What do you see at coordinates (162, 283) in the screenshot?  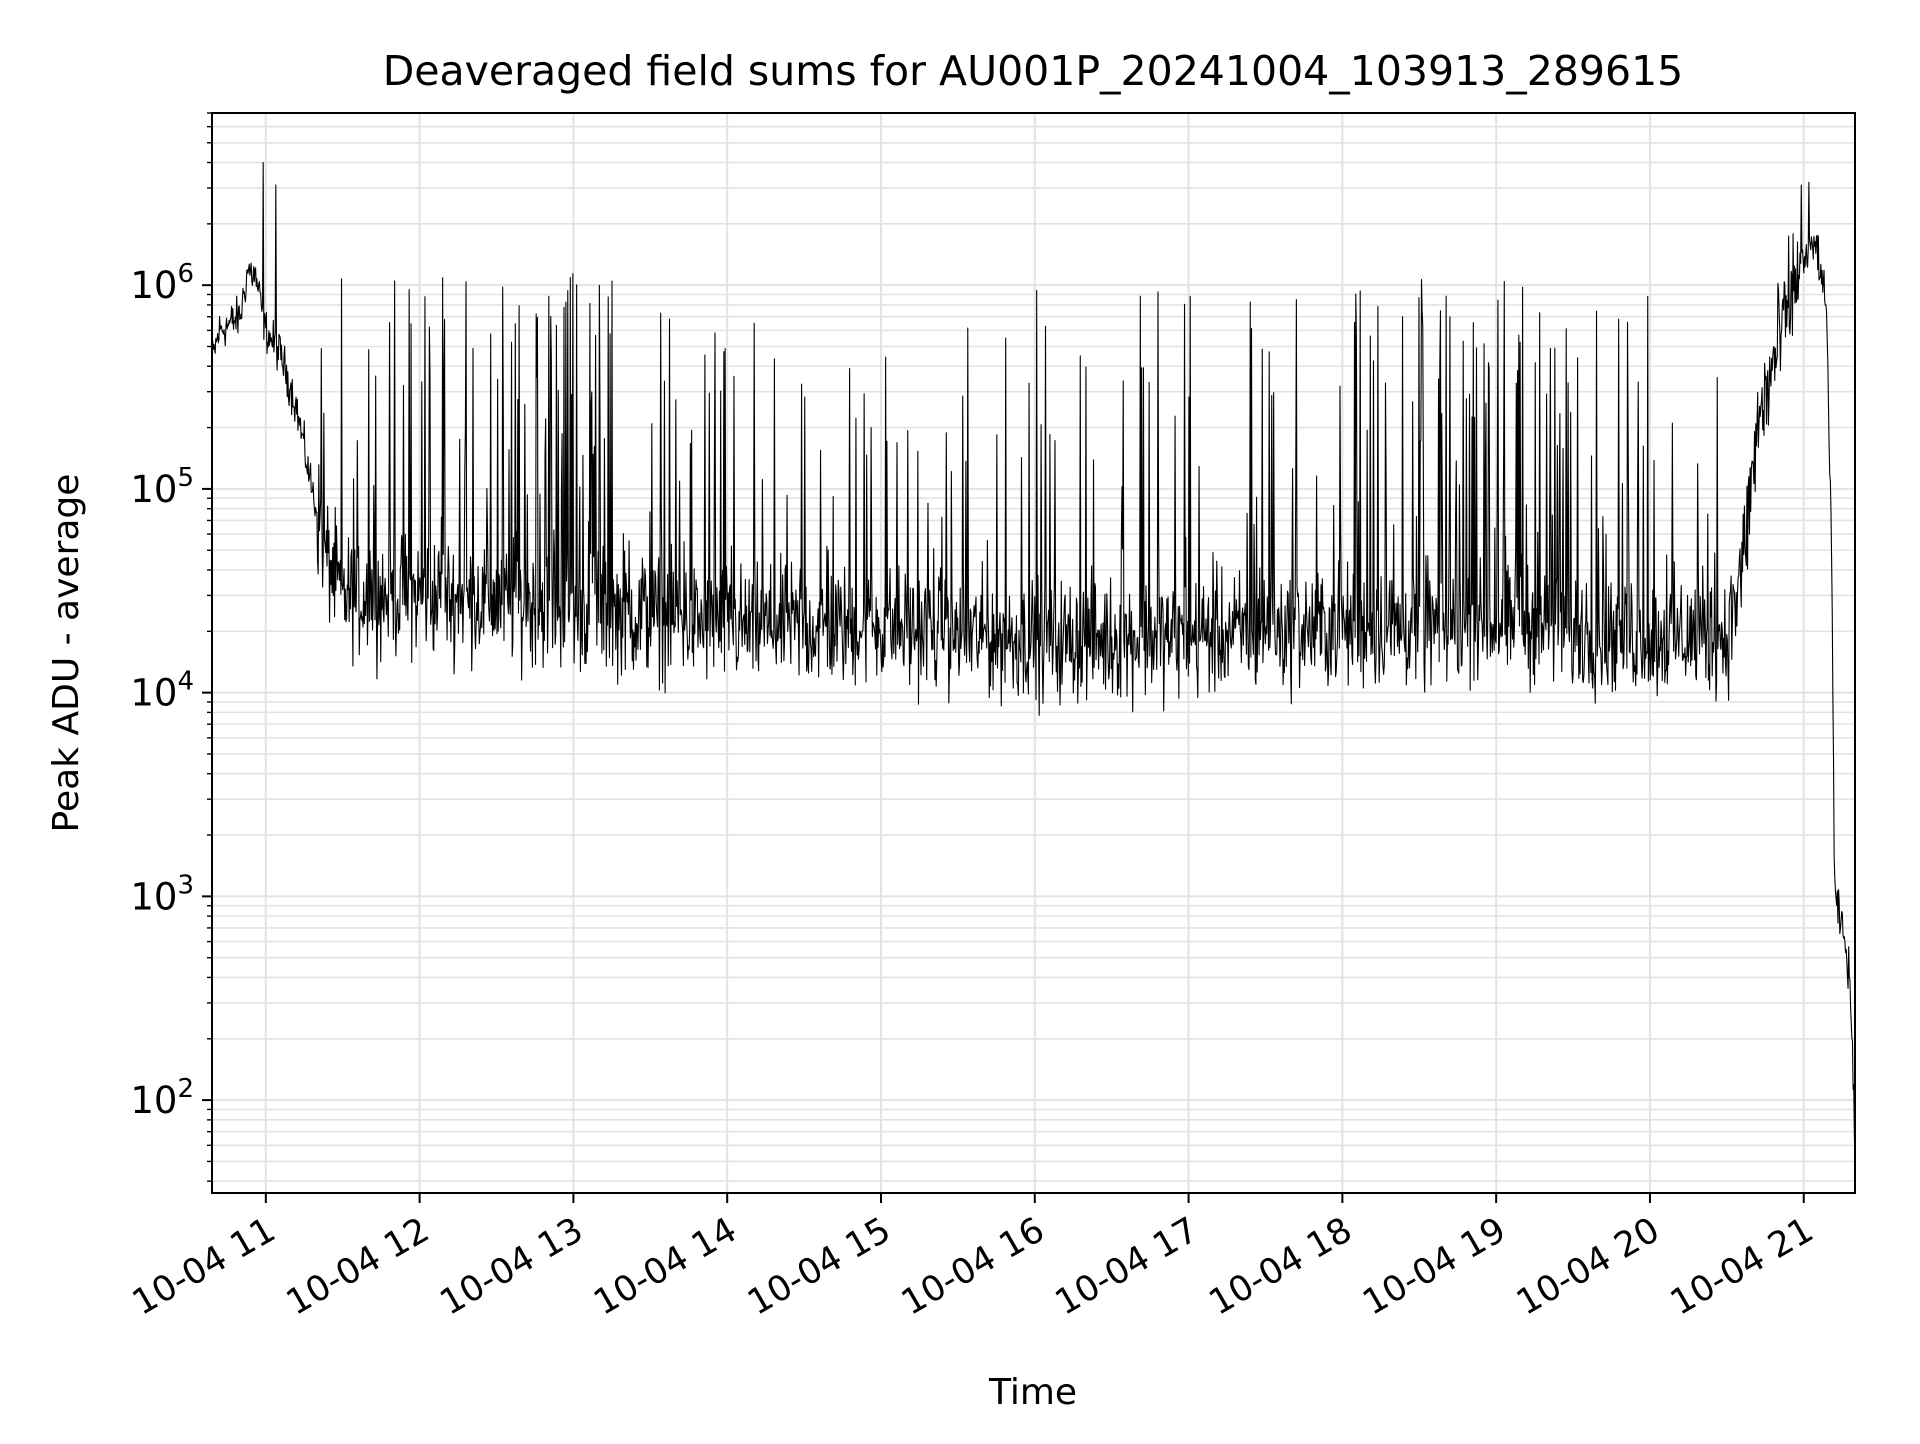 I see `y-tick-label: 106` at bounding box center [162, 283].